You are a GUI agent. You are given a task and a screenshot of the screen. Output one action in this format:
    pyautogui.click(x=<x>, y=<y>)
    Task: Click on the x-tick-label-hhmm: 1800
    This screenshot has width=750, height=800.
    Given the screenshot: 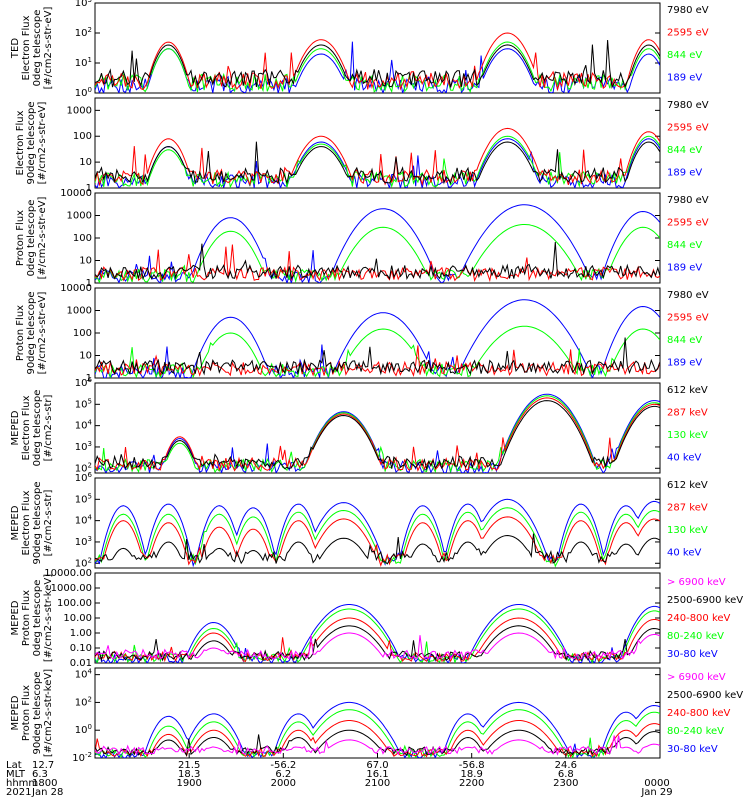 What is the action you would take?
    pyautogui.click(x=44, y=783)
    